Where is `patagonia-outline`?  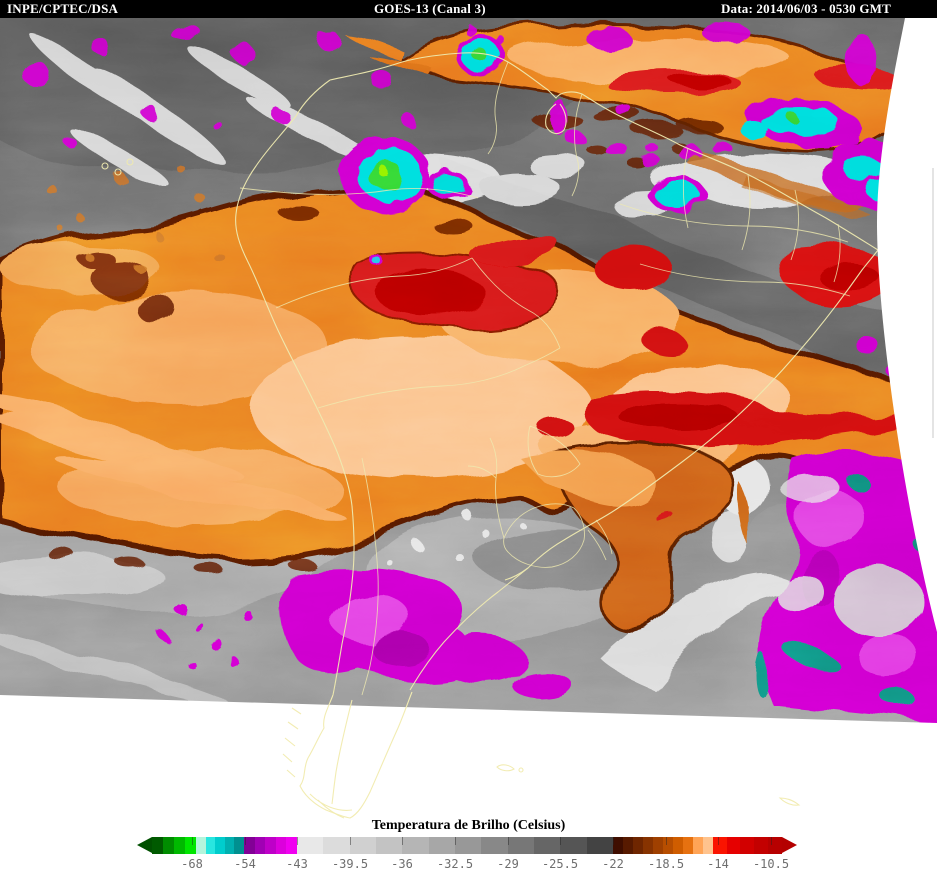 patagonia-outline is located at coordinates (541, 755).